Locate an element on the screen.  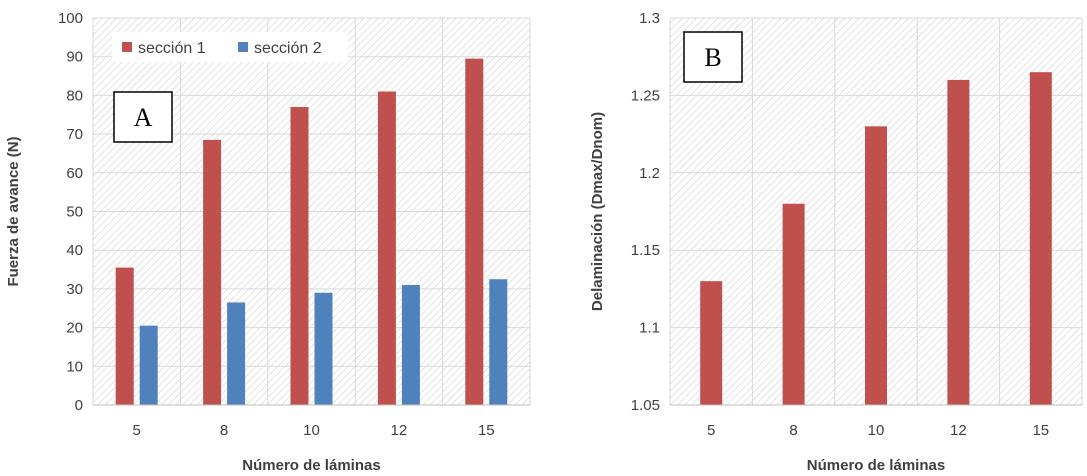
y-tick-label: 0 is located at coordinates (79, 405).